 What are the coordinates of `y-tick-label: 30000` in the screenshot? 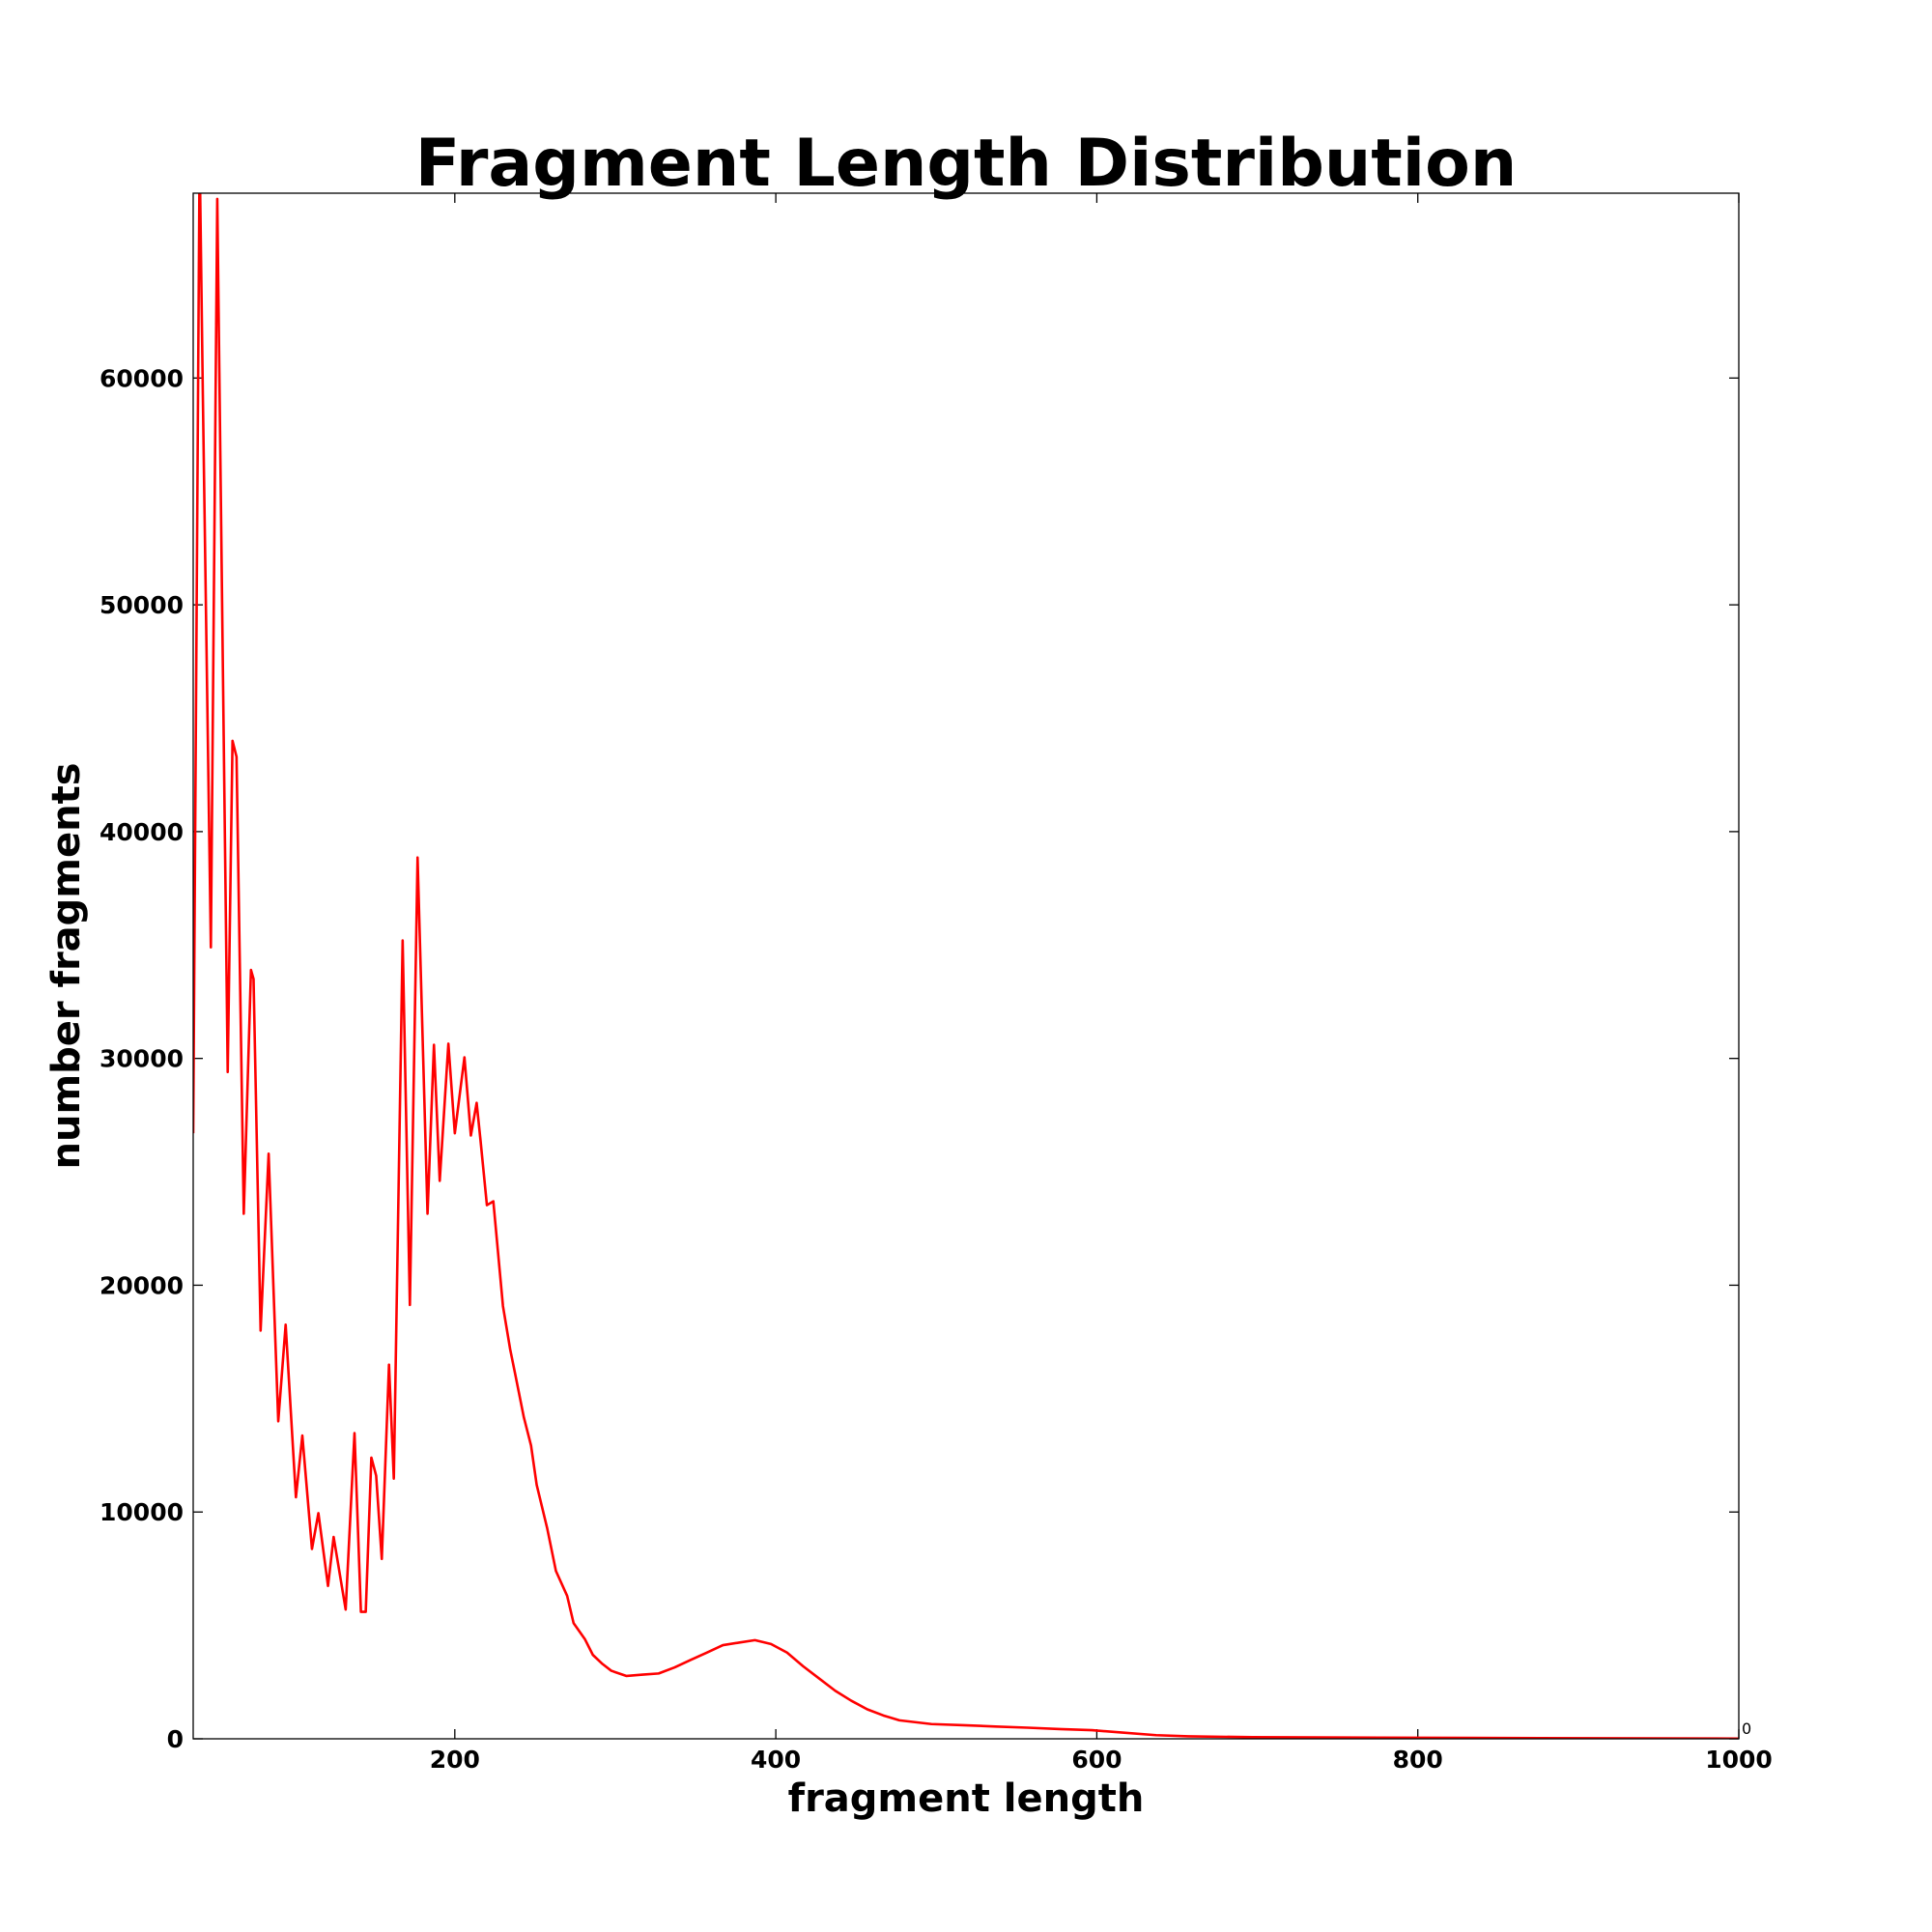 It's located at (141, 1059).